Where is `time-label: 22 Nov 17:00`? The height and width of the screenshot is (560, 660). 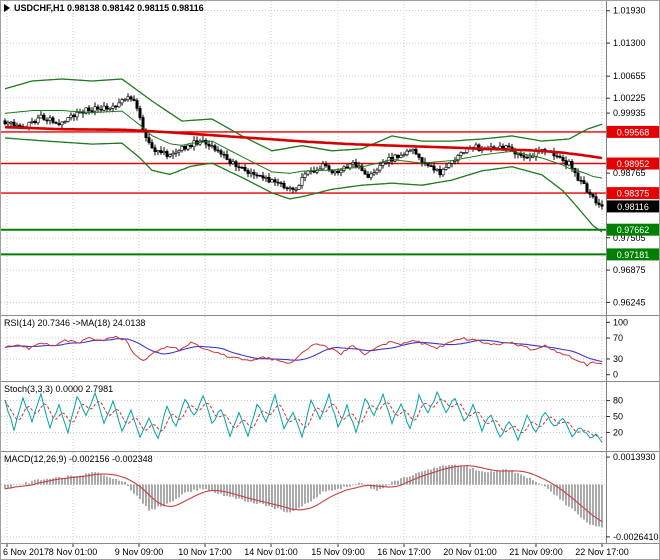
time-label: 22 Nov 17:00 is located at coordinates (602, 552).